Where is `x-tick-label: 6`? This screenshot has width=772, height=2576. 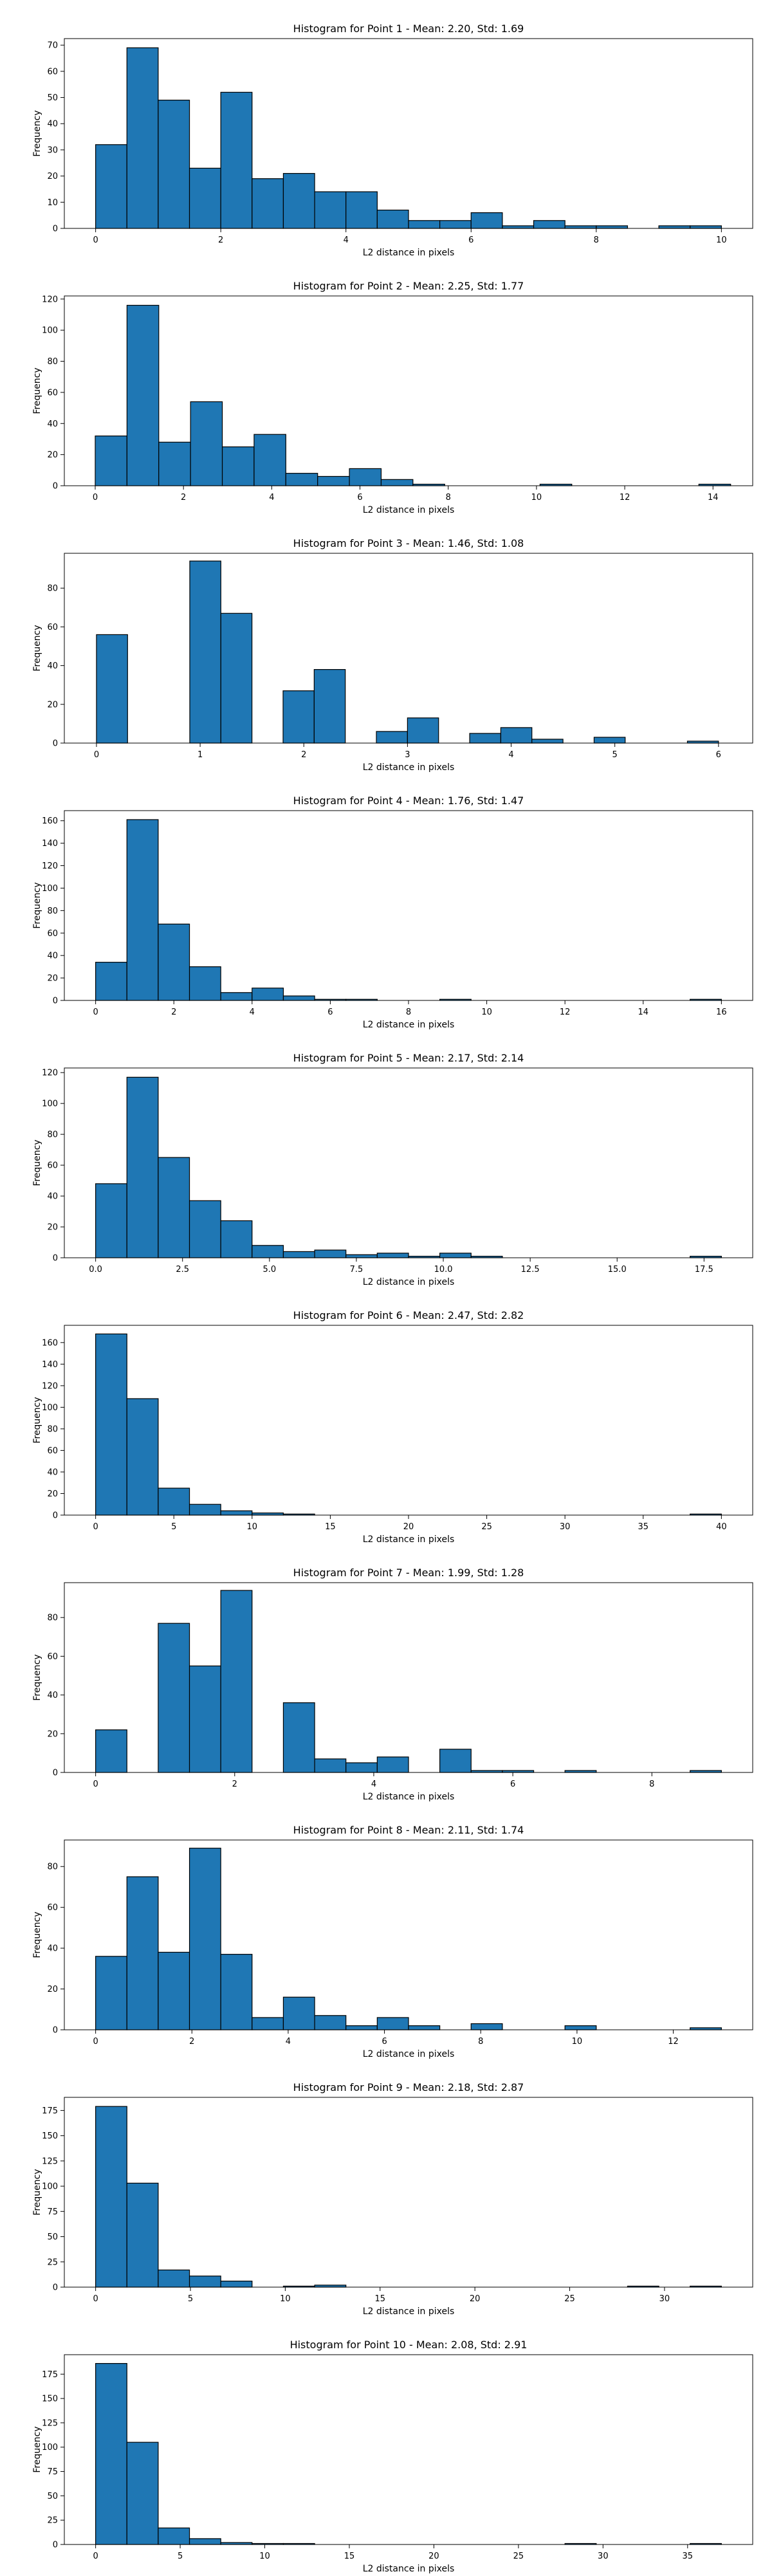
x-tick-label: 6 is located at coordinates (330, 1012).